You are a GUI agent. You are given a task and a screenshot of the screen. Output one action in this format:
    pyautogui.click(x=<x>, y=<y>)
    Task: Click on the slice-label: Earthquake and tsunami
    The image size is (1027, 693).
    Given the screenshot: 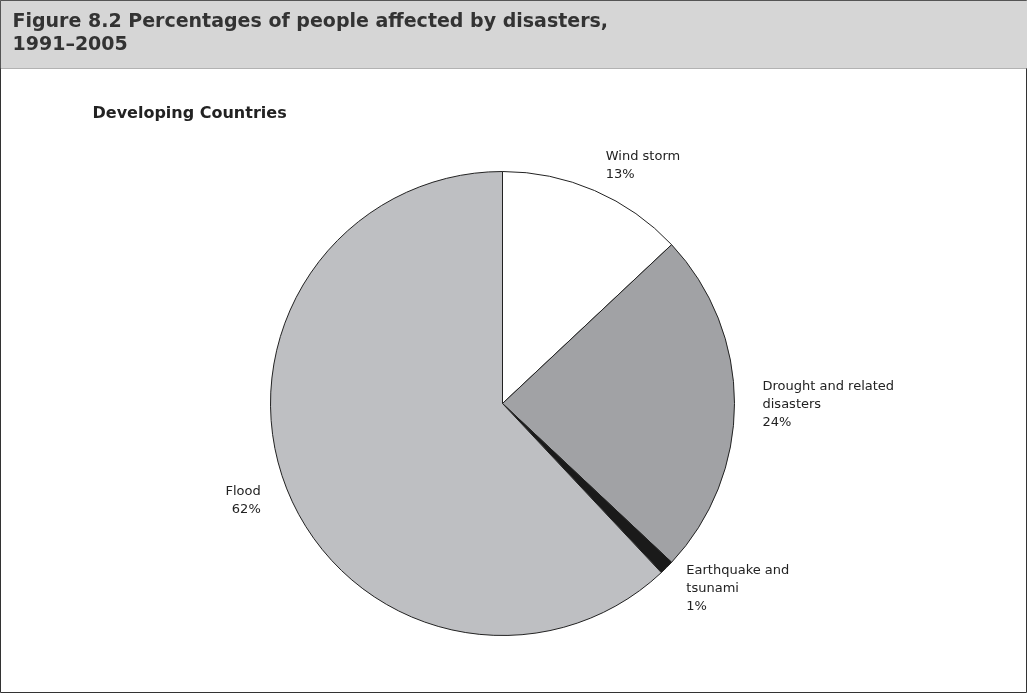 What is the action you would take?
    pyautogui.click(x=738, y=578)
    